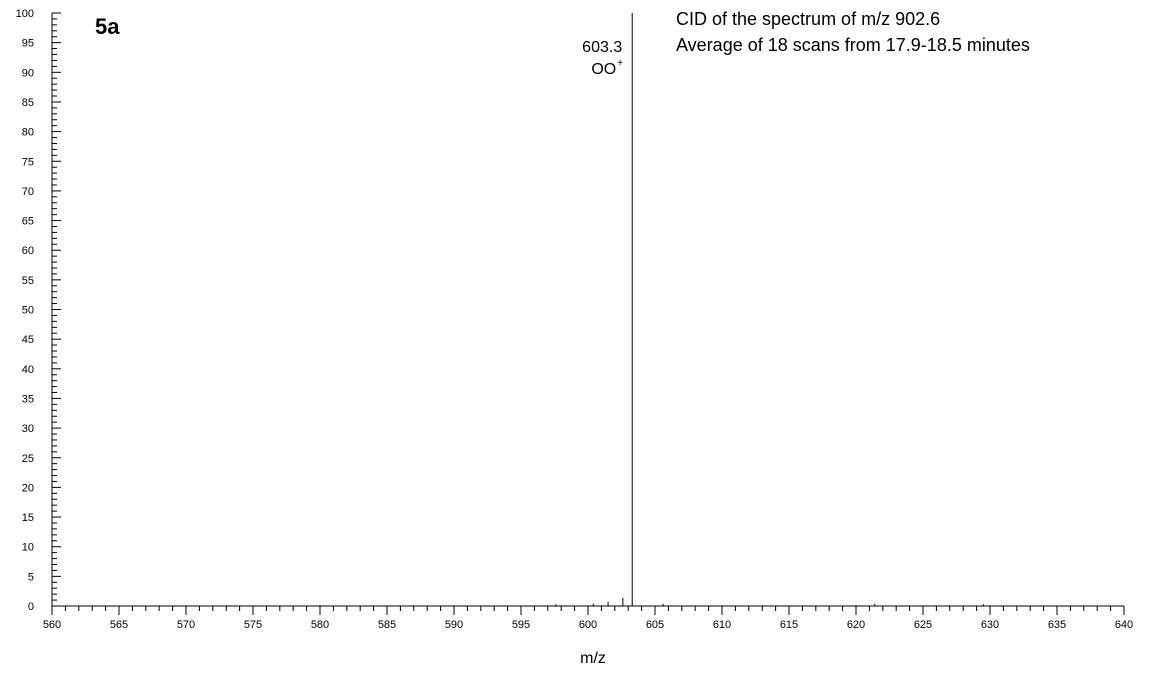 Image resolution: width=1151 pixels, height=677 pixels. Describe the element at coordinates (28, 399) in the screenshot. I see `y-tick-label: 35` at that location.